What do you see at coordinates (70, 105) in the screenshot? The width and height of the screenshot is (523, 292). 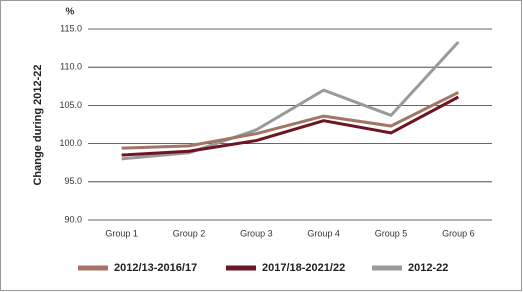 I see `y-tick-label: 105.0` at bounding box center [70, 105].